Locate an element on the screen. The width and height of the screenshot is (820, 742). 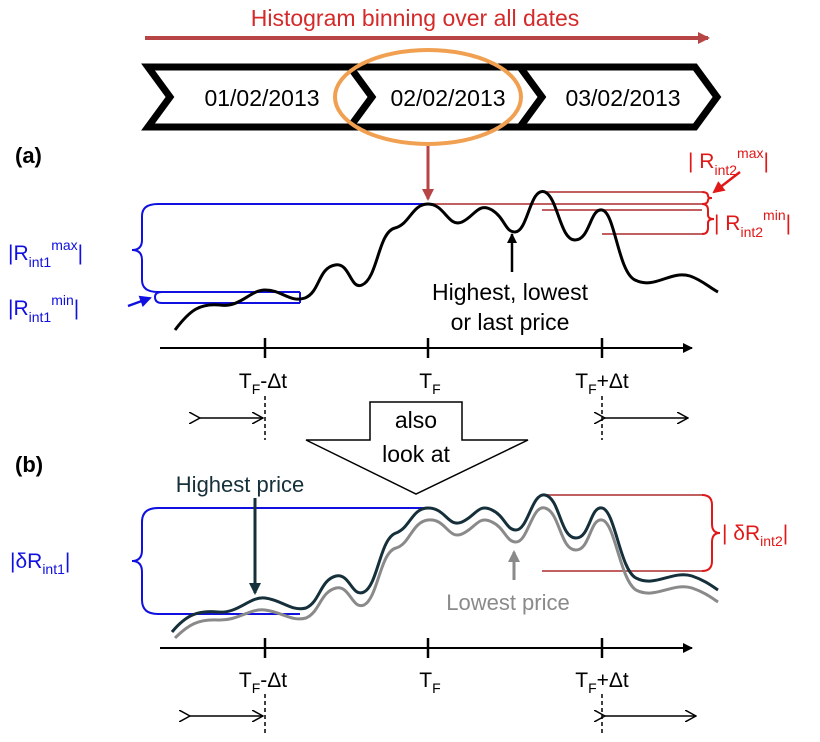
axis-a-ticks is located at coordinates (433, 348).